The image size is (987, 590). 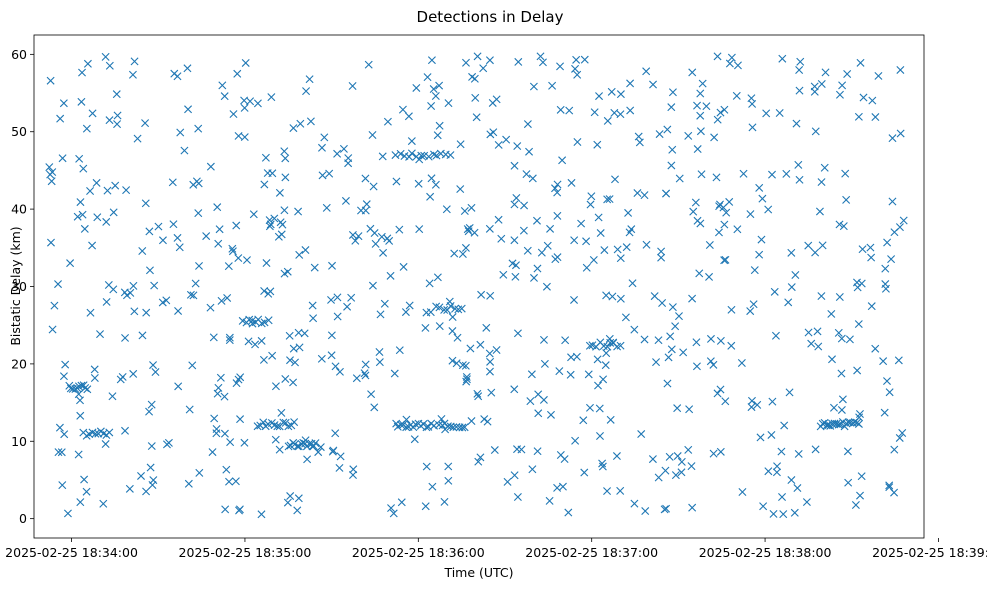 I want to click on y-axis: 0 10 20 30 40 50 60, so click(x=22, y=286).